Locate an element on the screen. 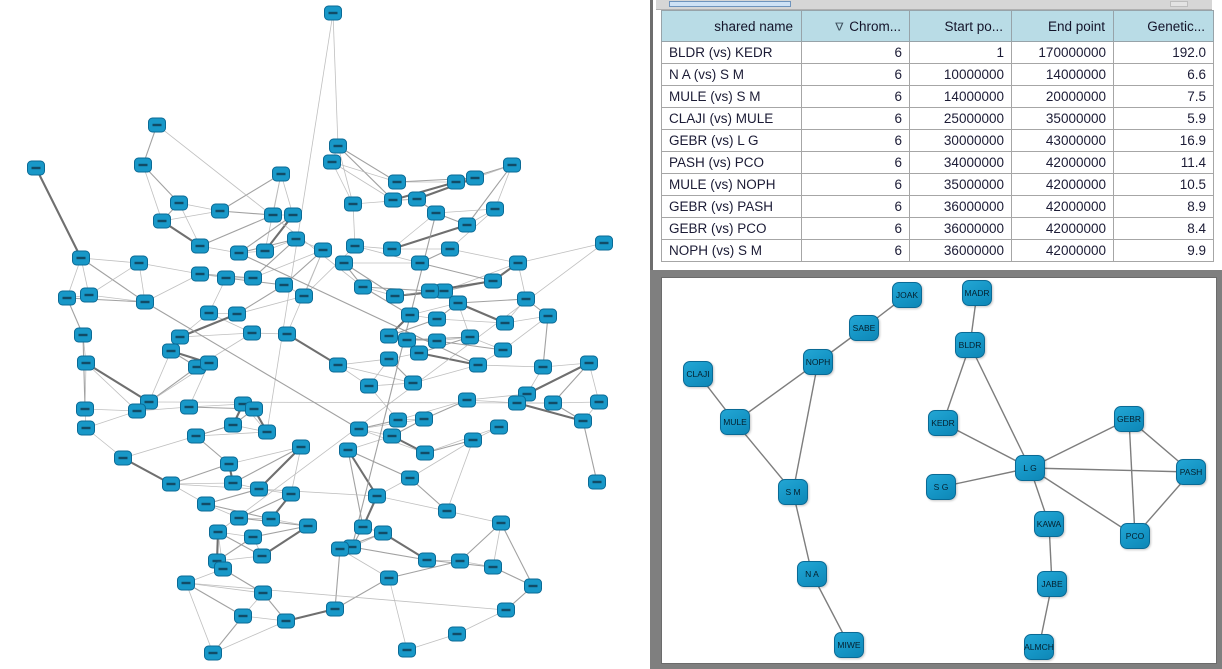  column-header-shared-name: shared name is located at coordinates (731, 26).